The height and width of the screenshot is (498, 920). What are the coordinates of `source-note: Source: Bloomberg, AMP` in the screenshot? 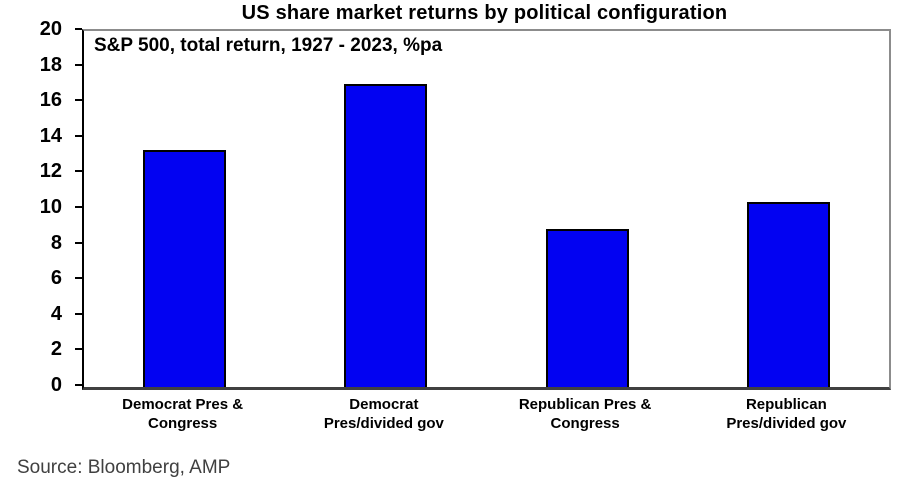 It's located at (124, 467).